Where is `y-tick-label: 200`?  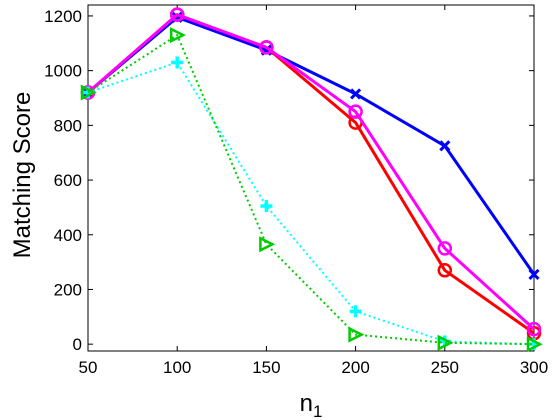
y-tick-label: 200 is located at coordinates (68, 289).